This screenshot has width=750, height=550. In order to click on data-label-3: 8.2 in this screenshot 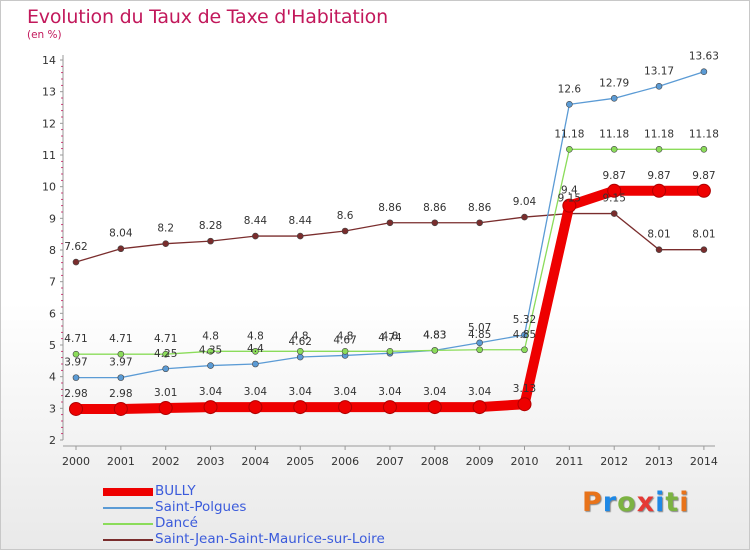, I will do `click(165, 229)`.